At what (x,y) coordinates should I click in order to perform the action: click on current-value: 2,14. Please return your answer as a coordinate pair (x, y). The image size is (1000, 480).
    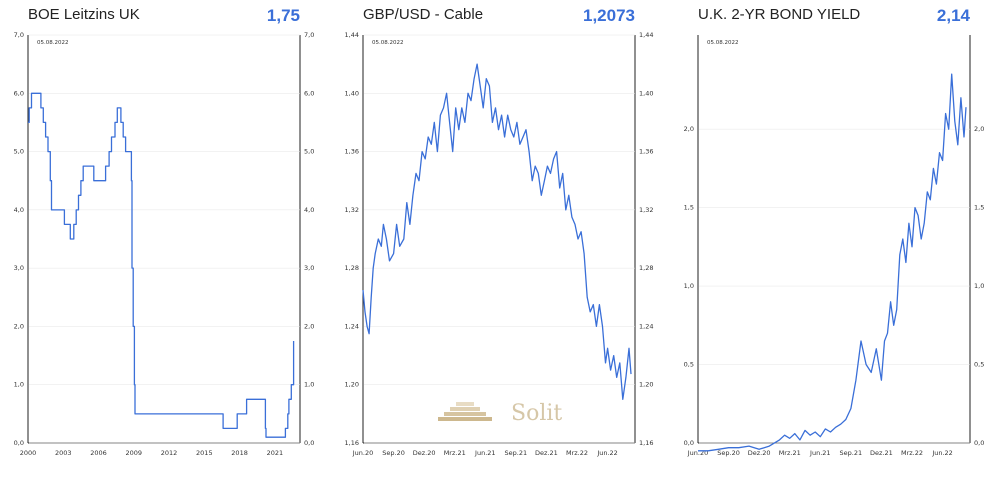
    Looking at the image, I should click on (953, 15).